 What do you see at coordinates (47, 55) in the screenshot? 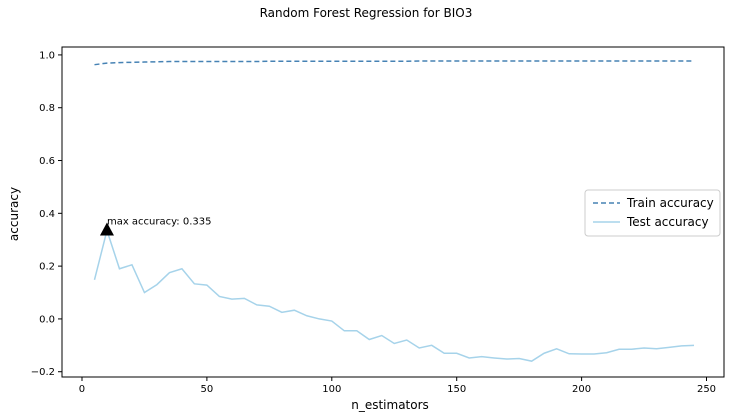
I see `y-tick-label: 1.0` at bounding box center [47, 55].